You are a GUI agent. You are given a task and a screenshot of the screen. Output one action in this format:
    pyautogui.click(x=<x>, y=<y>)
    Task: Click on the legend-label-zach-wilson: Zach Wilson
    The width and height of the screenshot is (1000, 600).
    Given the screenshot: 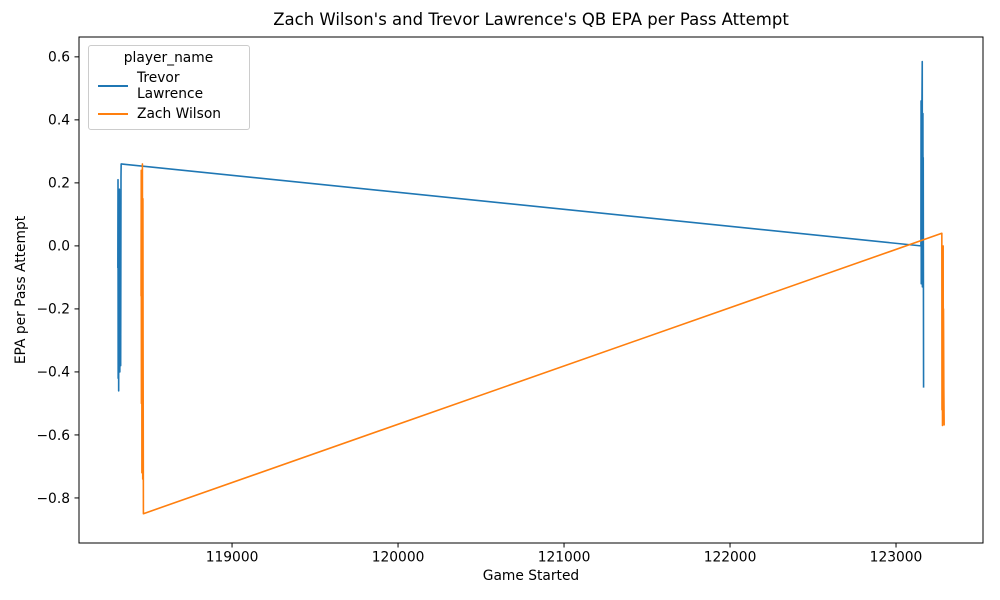 What is the action you would take?
    pyautogui.click(x=179, y=114)
    